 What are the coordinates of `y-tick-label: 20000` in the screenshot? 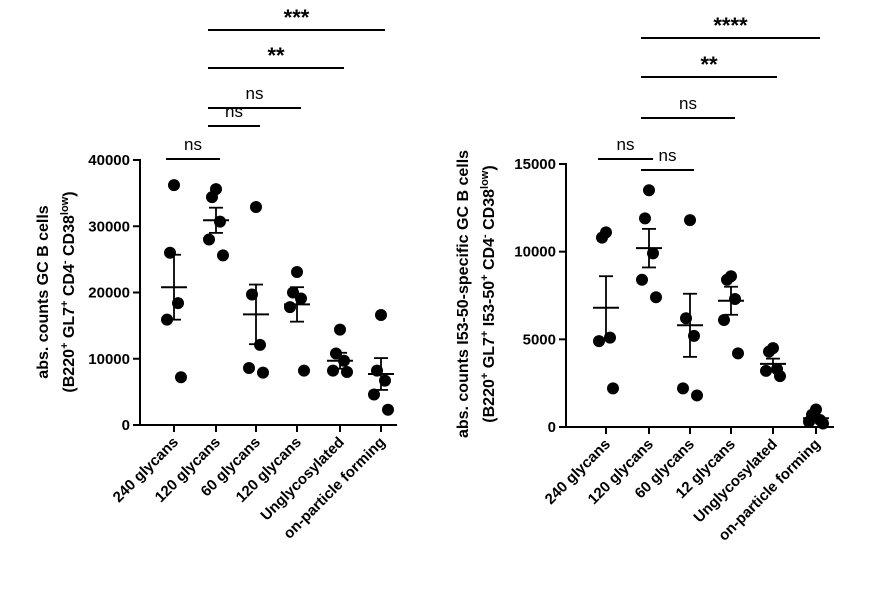 It's located at (109, 293).